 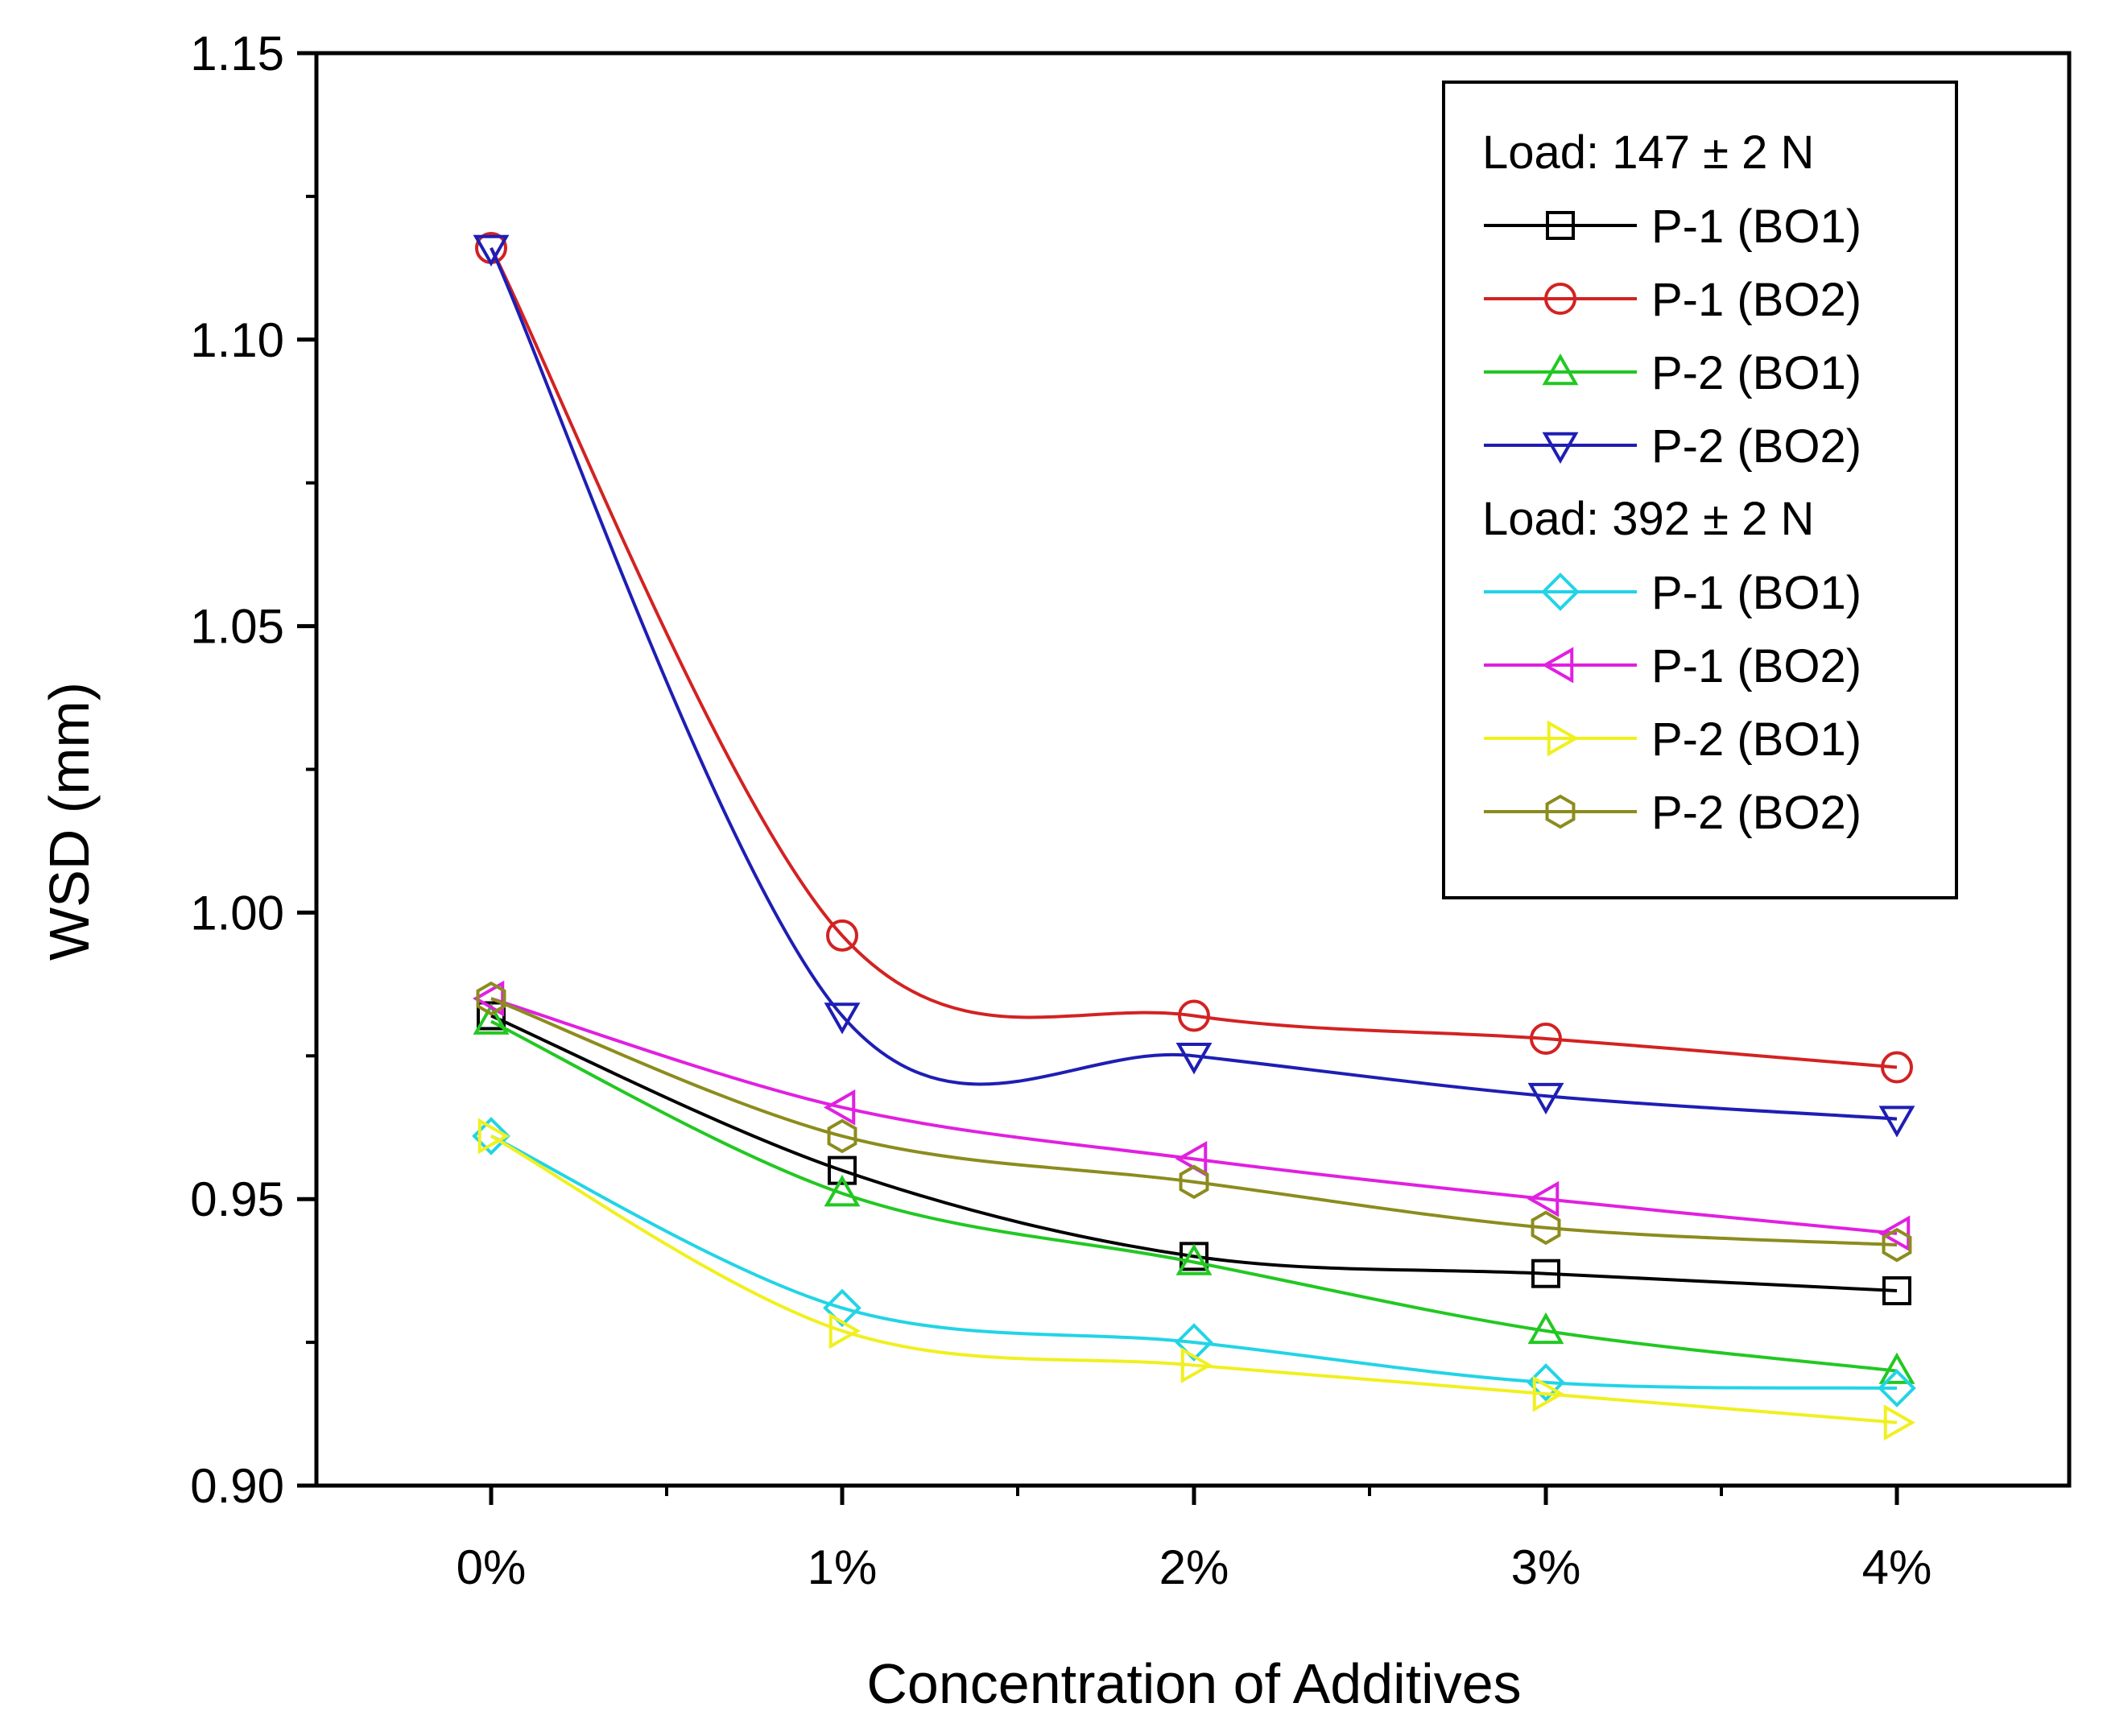 I want to click on legend-heading: Load: 147 ± 2 N, so click(x=1648, y=153).